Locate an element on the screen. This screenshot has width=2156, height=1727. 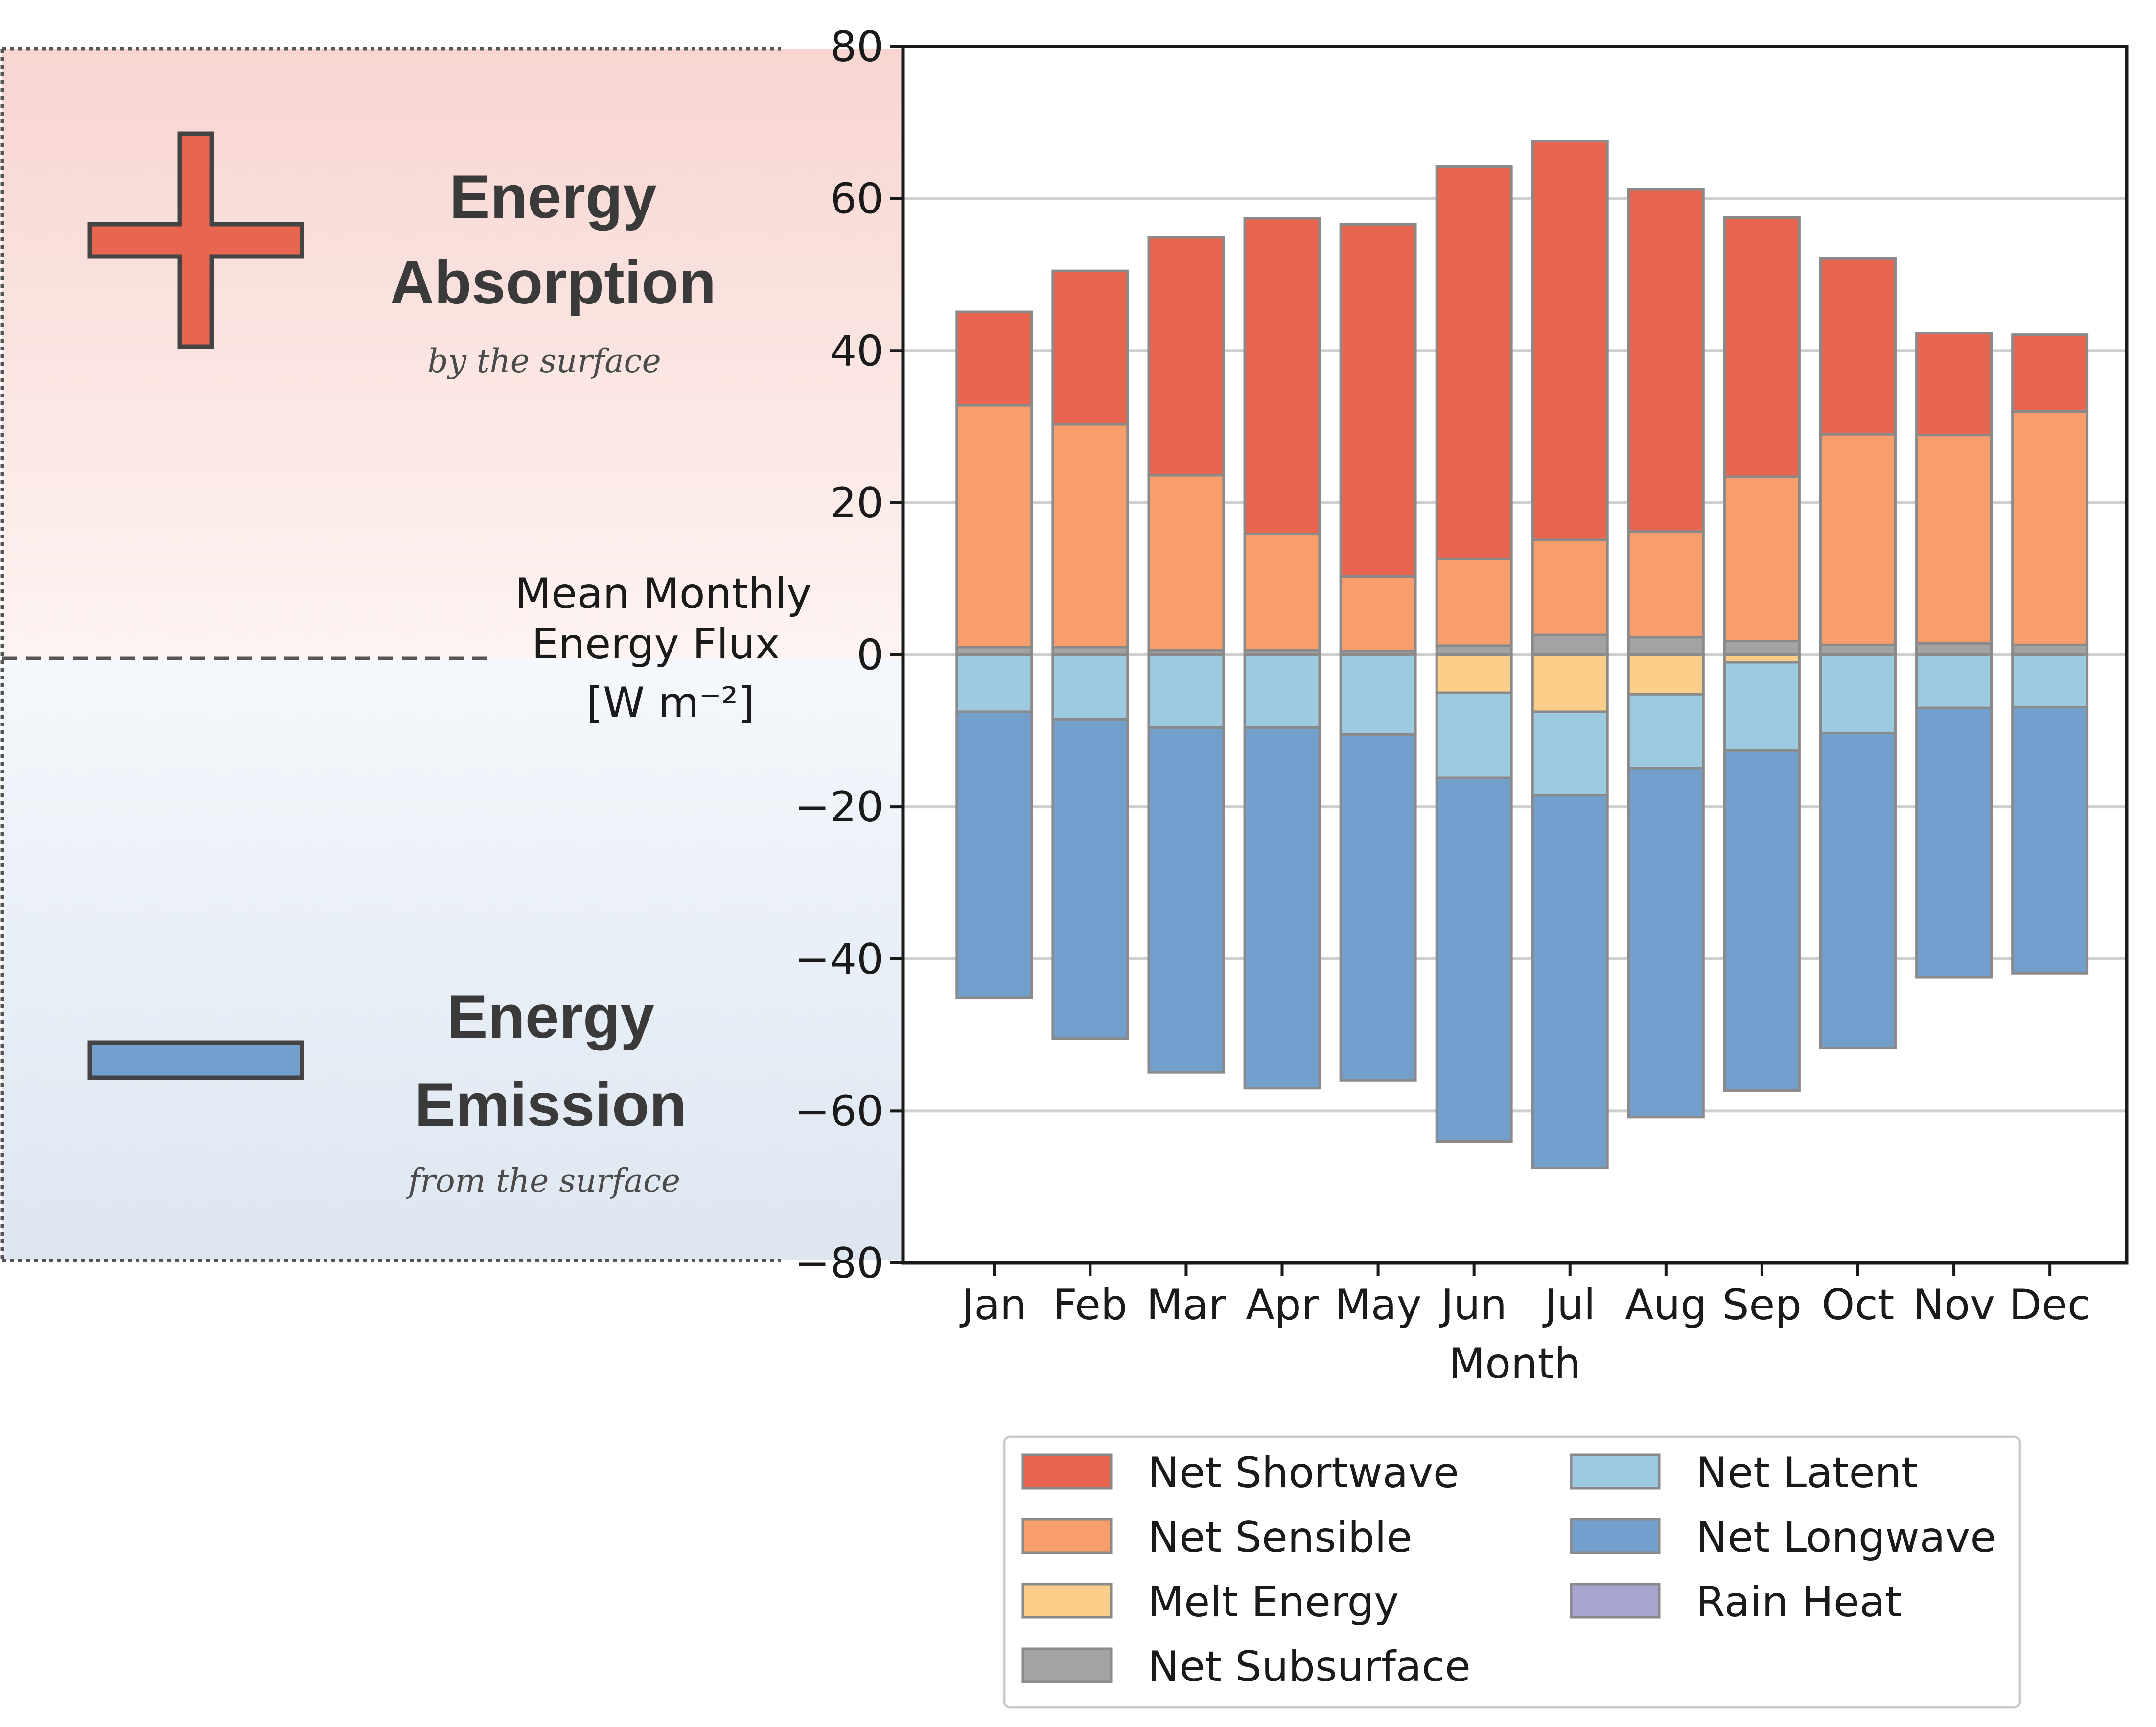
bar-net-longwave-dec is located at coordinates (2050, 840).